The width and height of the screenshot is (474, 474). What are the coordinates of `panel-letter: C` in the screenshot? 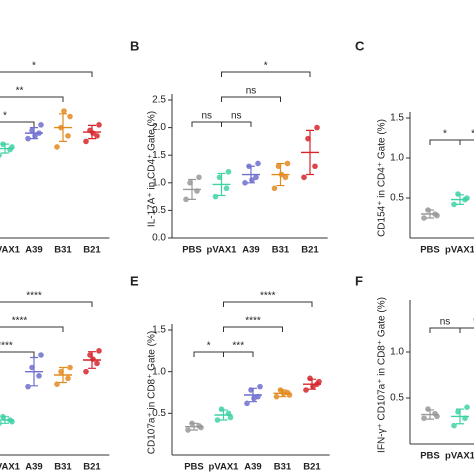 It's located at (360, 45).